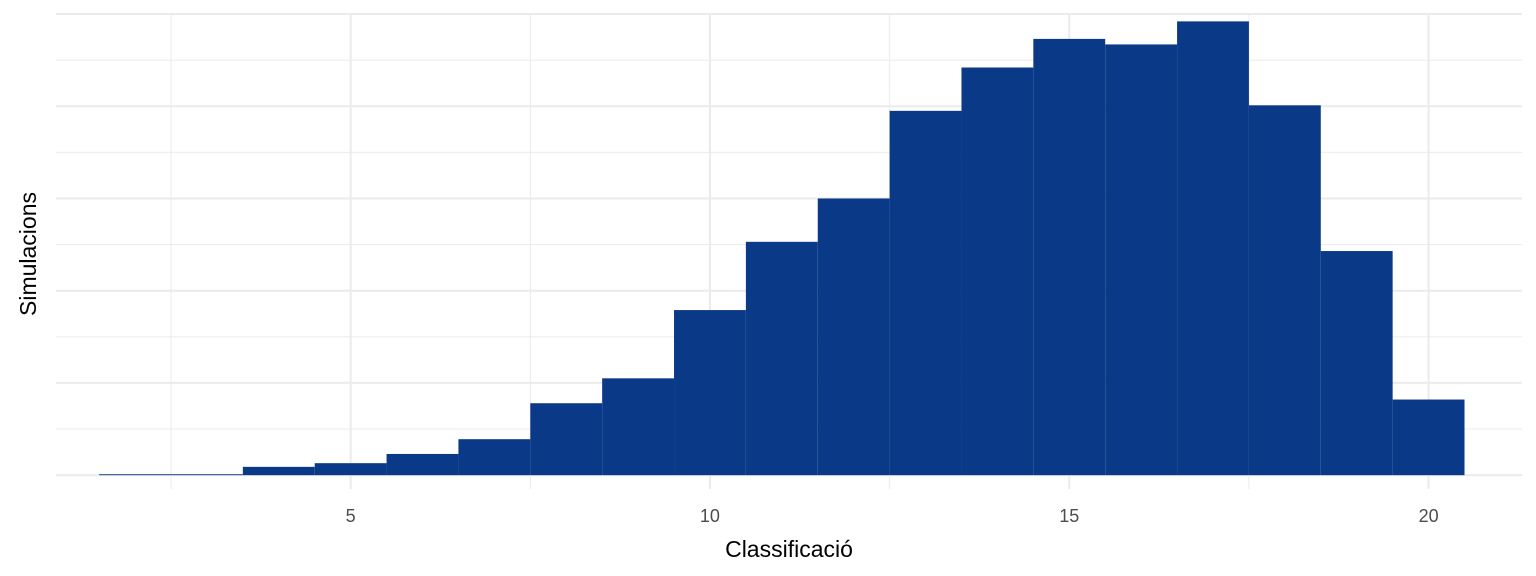 This screenshot has height=576, width=1536. Describe the element at coordinates (351, 516) in the screenshot. I see `x-tick-label: 5` at that location.